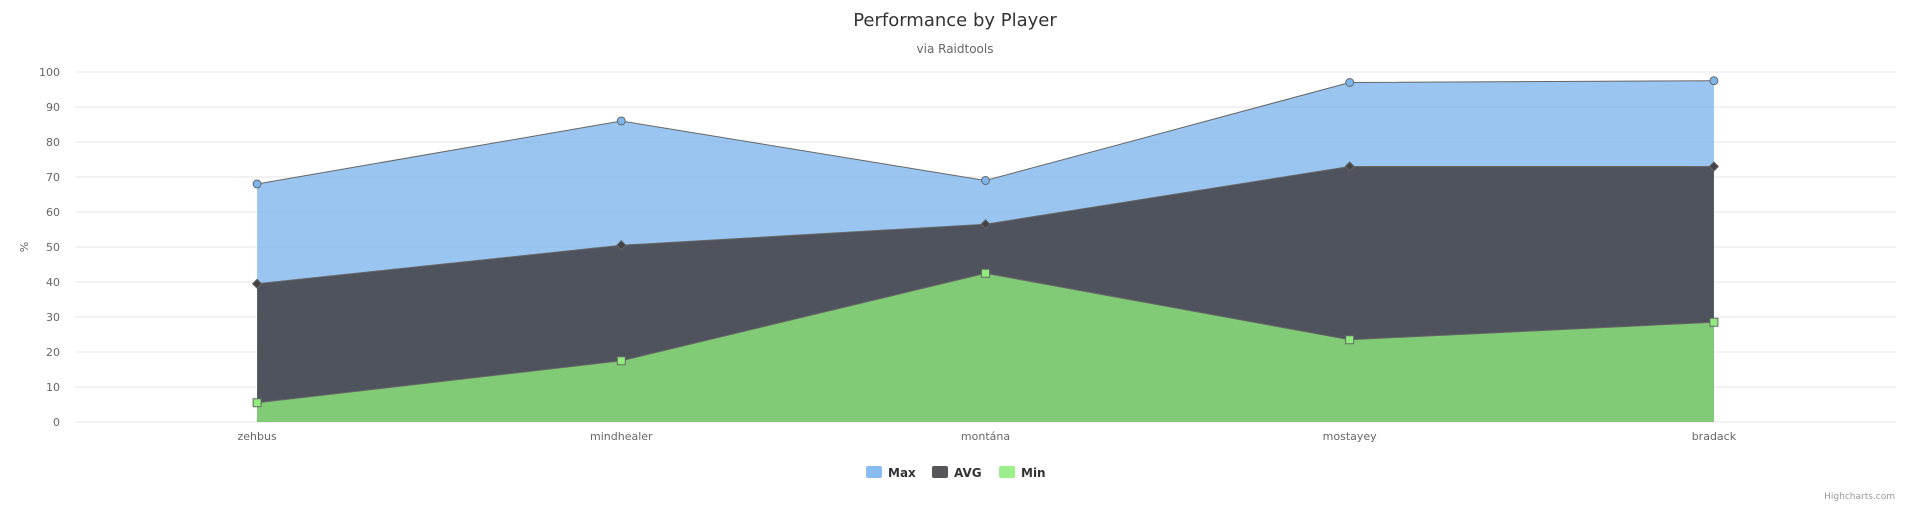  I want to click on x-tick-label: zehbus, so click(256, 436).